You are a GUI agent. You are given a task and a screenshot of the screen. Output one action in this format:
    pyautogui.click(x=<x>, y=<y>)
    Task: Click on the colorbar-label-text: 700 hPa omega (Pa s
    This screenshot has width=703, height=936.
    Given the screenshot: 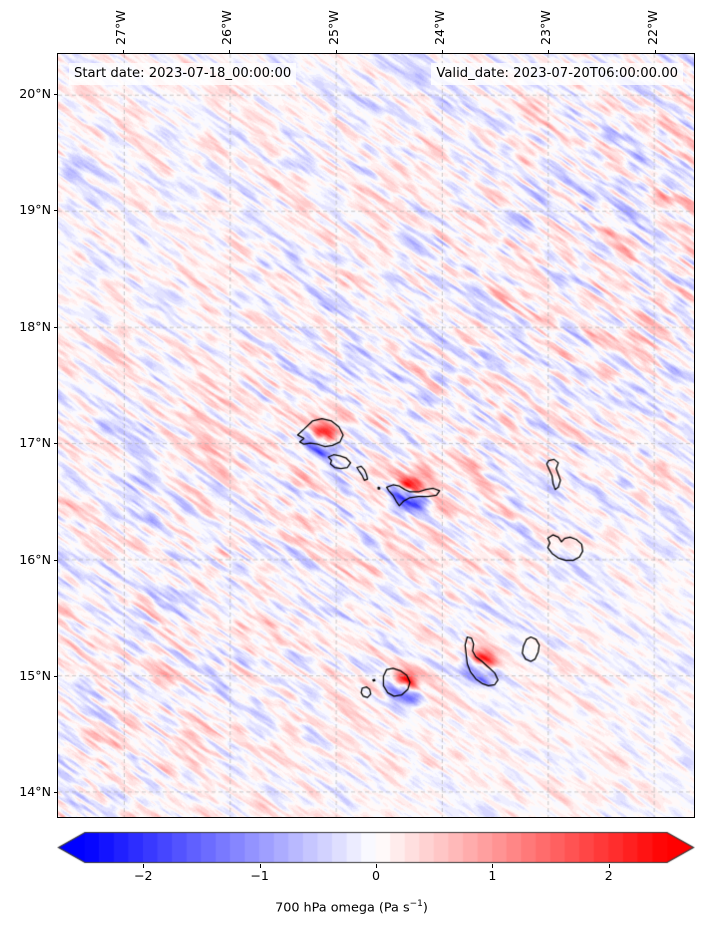 What is the action you would take?
    pyautogui.click(x=342, y=908)
    